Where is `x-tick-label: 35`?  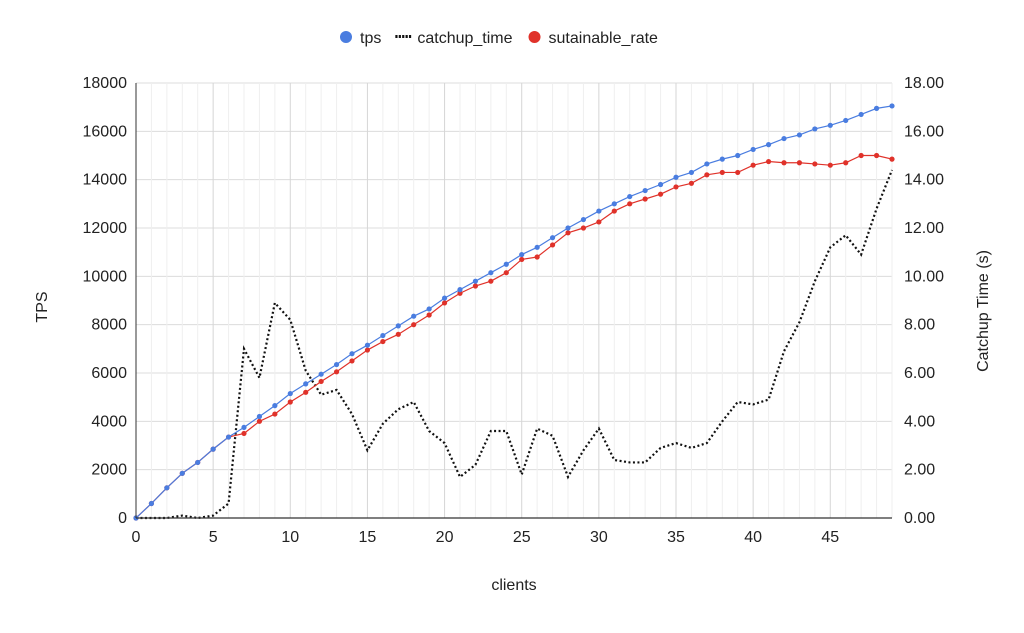 x-tick-label: 35 is located at coordinates (676, 537).